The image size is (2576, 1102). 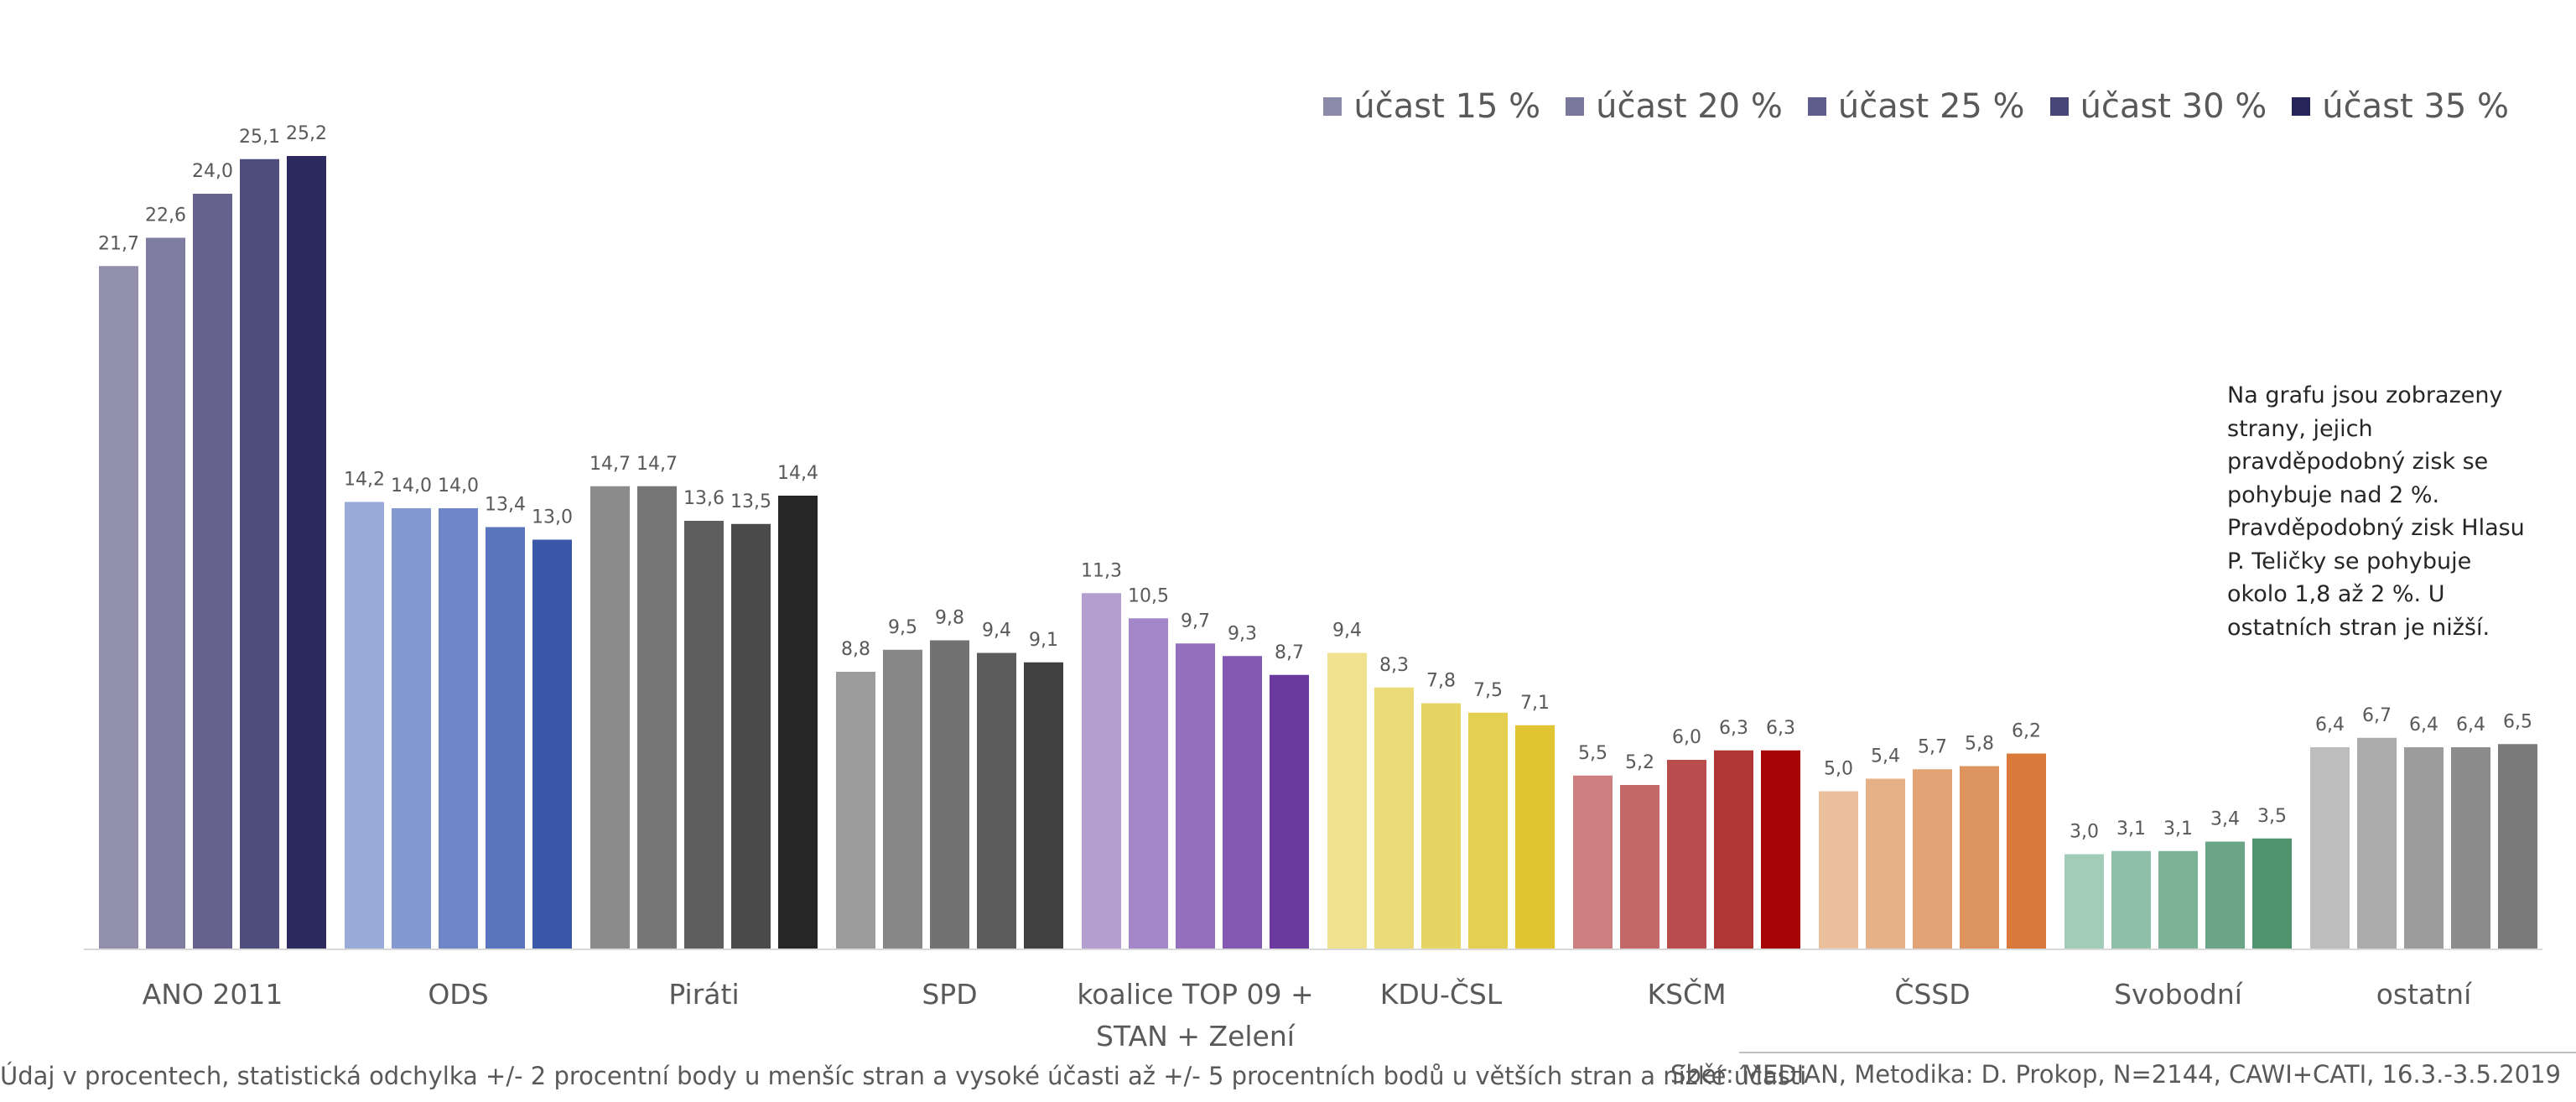 What do you see at coordinates (2377, 715) in the screenshot?
I see `data-label: 6,7` at bounding box center [2377, 715].